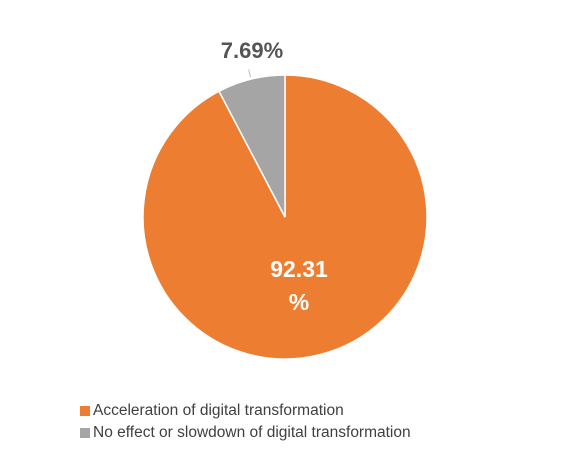 This screenshot has height=476, width=572. I want to click on legend-item-acceleration: Acceleration of digital transformation, so click(245, 411).